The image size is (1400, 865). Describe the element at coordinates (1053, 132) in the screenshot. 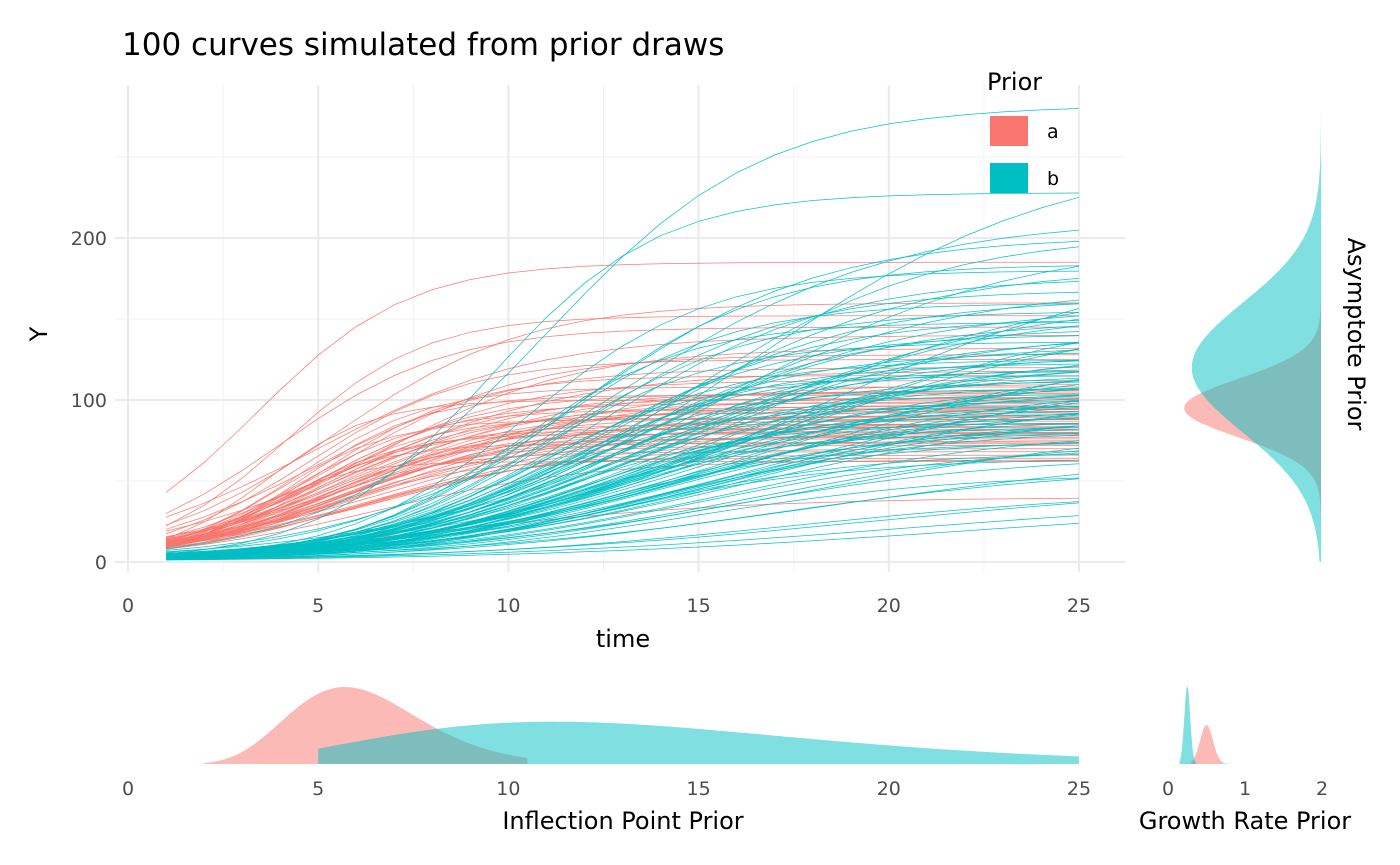

I see `legend-label-a: a` at that location.